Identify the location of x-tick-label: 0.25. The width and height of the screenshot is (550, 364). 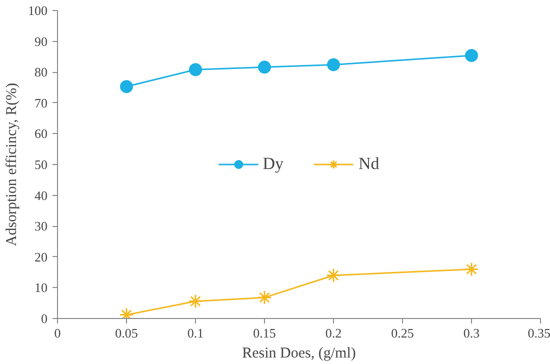
(402, 333).